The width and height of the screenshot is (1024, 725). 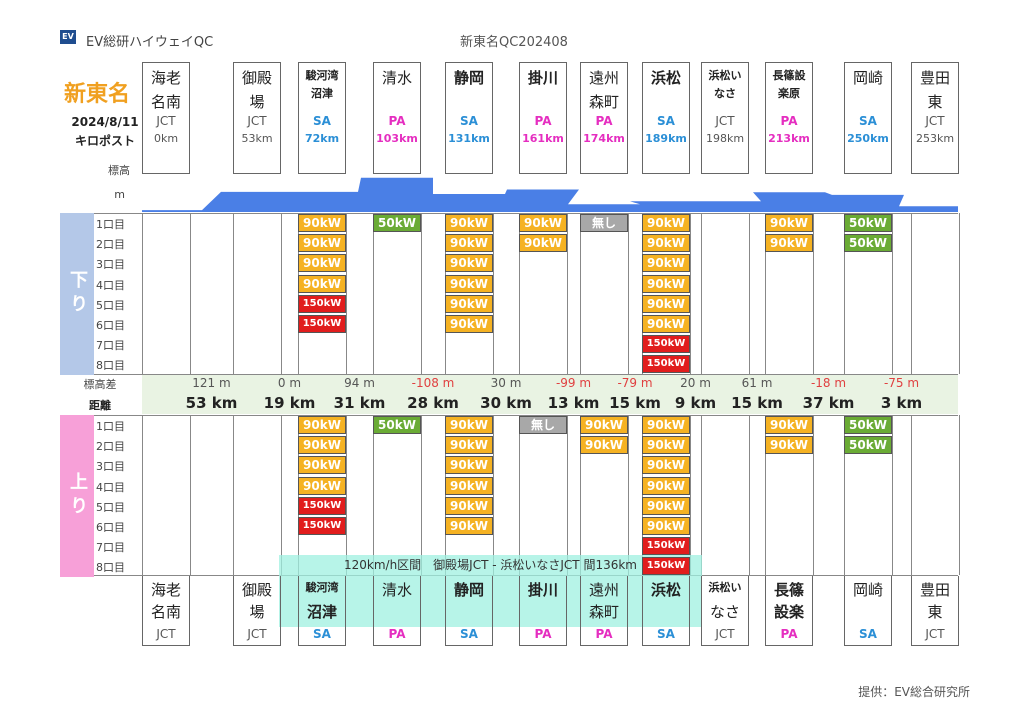 What do you see at coordinates (901, 403) in the screenshot?
I see `segment-distance: 3 km` at bounding box center [901, 403].